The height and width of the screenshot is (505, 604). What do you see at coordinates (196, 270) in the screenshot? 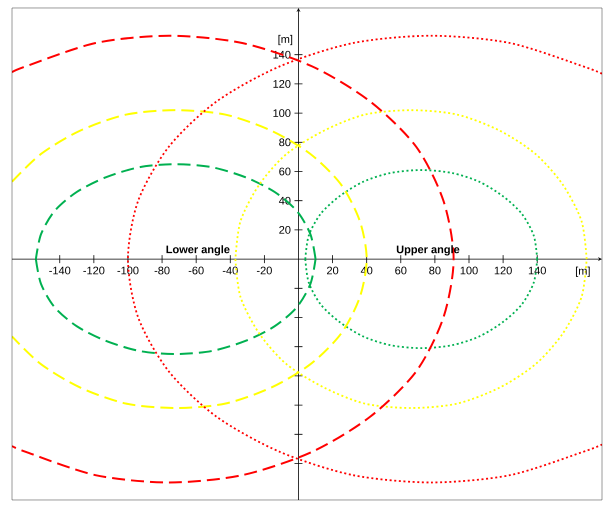
I see `x-tick-label: -60` at bounding box center [196, 270].